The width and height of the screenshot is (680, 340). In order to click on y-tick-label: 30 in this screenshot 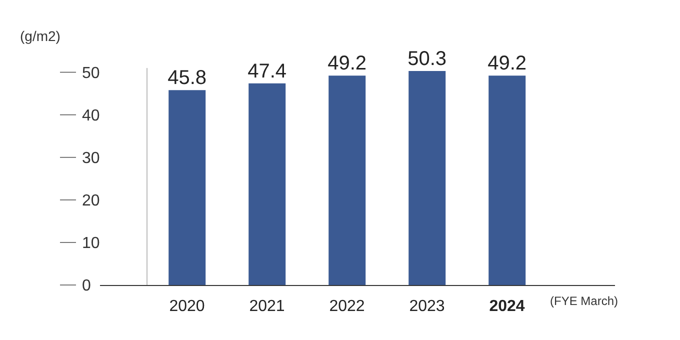, I will do `click(91, 158)`.